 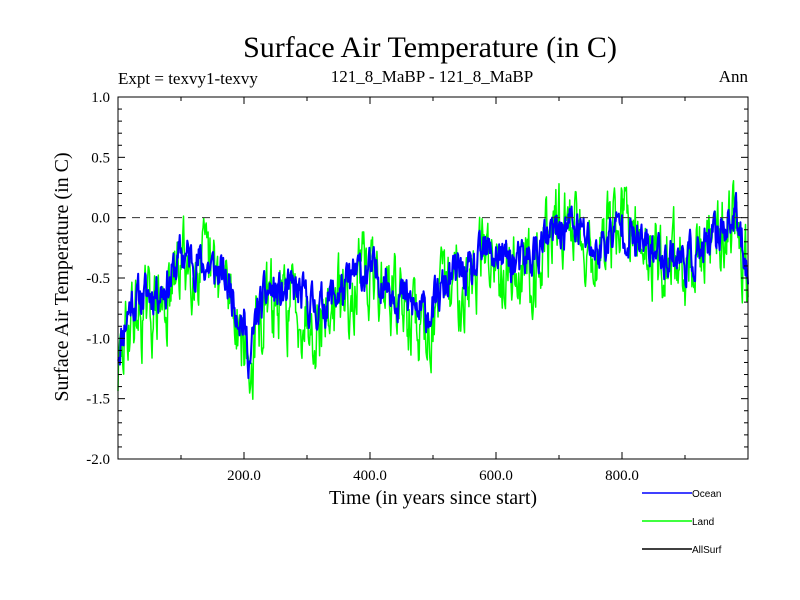 What do you see at coordinates (682, 522) in the screenshot?
I see `legend: Ocean Land AllSurf` at bounding box center [682, 522].